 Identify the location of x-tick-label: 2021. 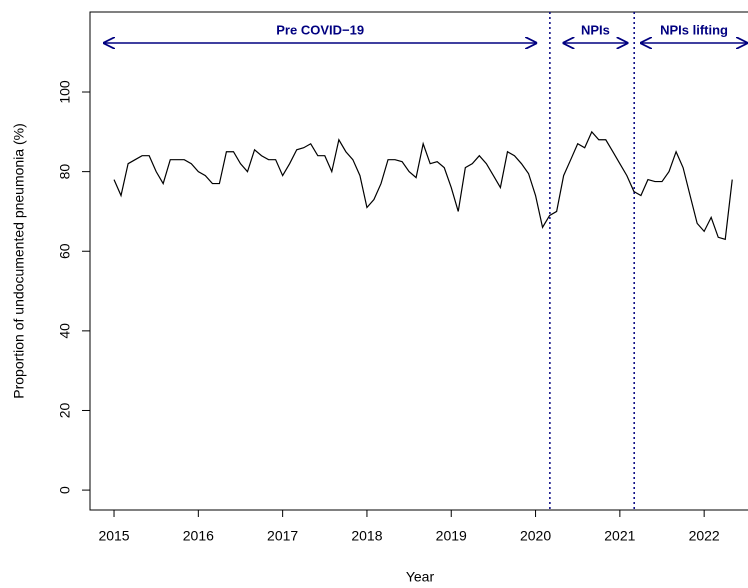
(619, 536).